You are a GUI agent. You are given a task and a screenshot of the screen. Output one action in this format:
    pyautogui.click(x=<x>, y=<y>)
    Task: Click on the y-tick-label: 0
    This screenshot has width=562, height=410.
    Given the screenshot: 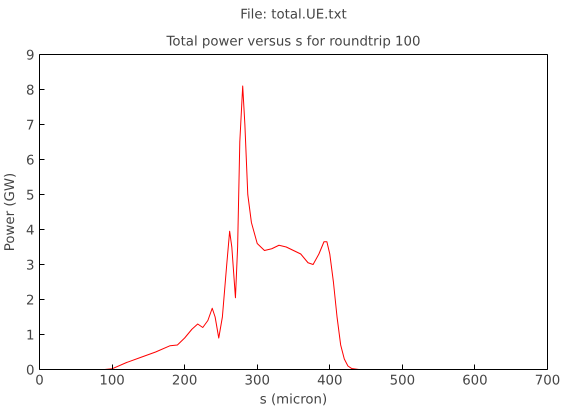 What is the action you would take?
    pyautogui.click(x=30, y=371)
    